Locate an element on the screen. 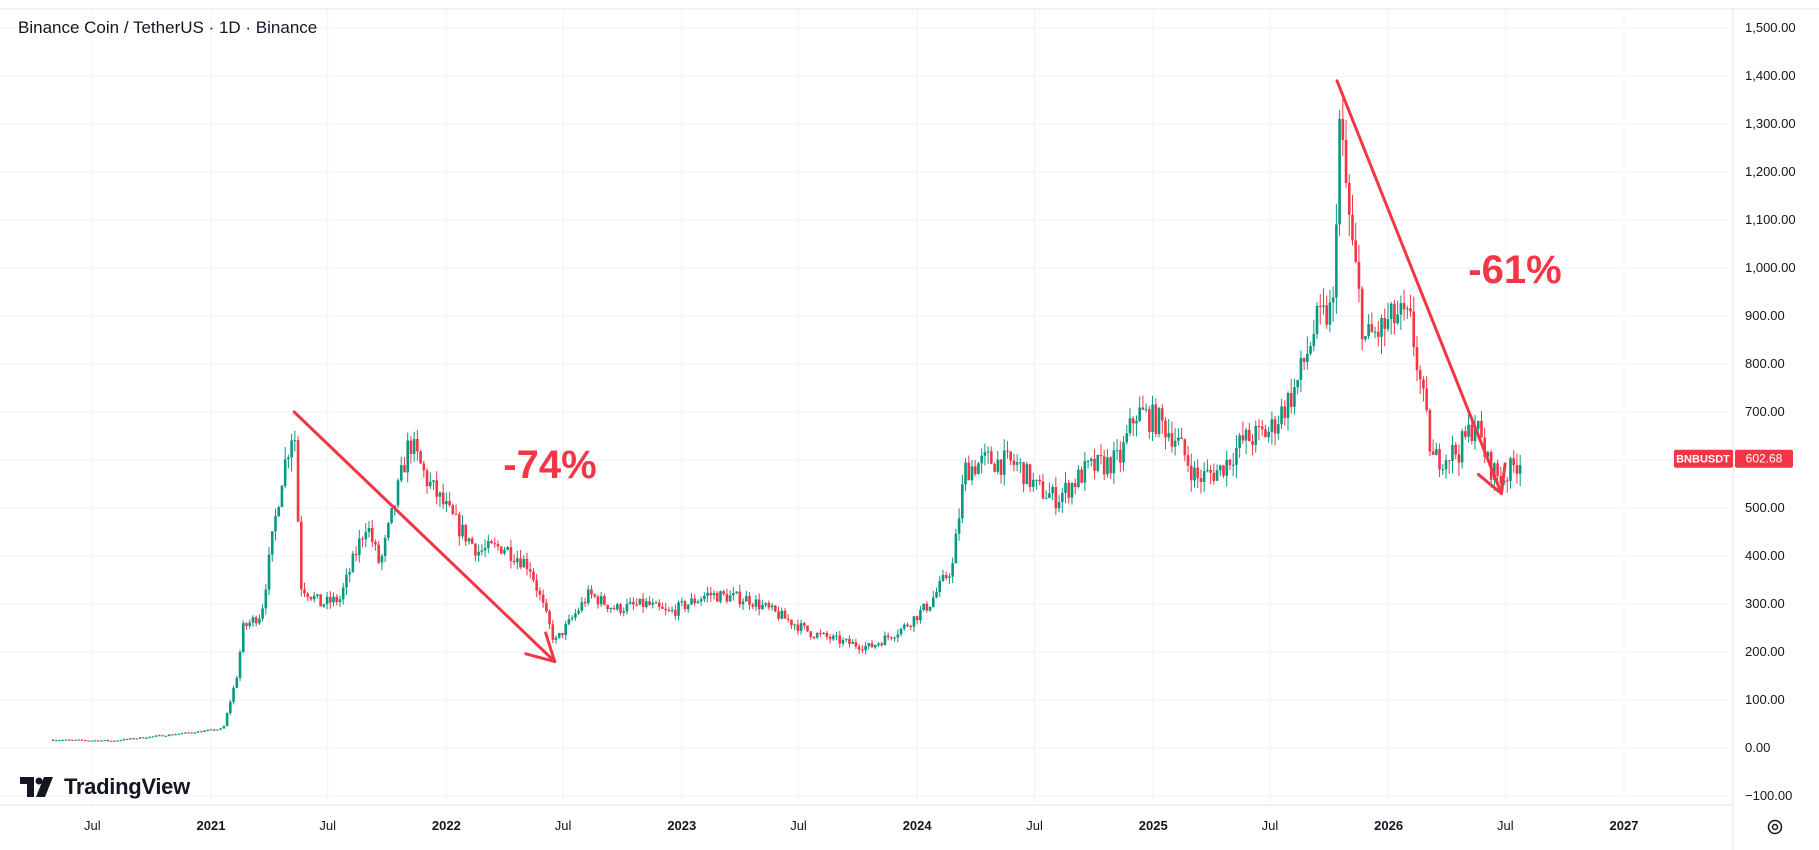 This screenshot has height=850, width=1819. tradingview-logo: TradingView is located at coordinates (105, 787).